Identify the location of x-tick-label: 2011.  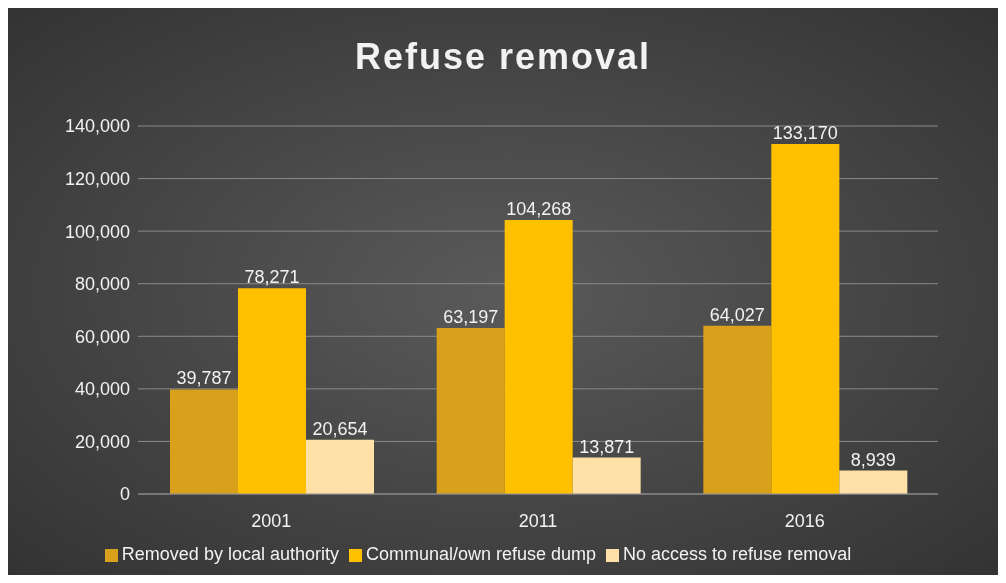
(538, 520).